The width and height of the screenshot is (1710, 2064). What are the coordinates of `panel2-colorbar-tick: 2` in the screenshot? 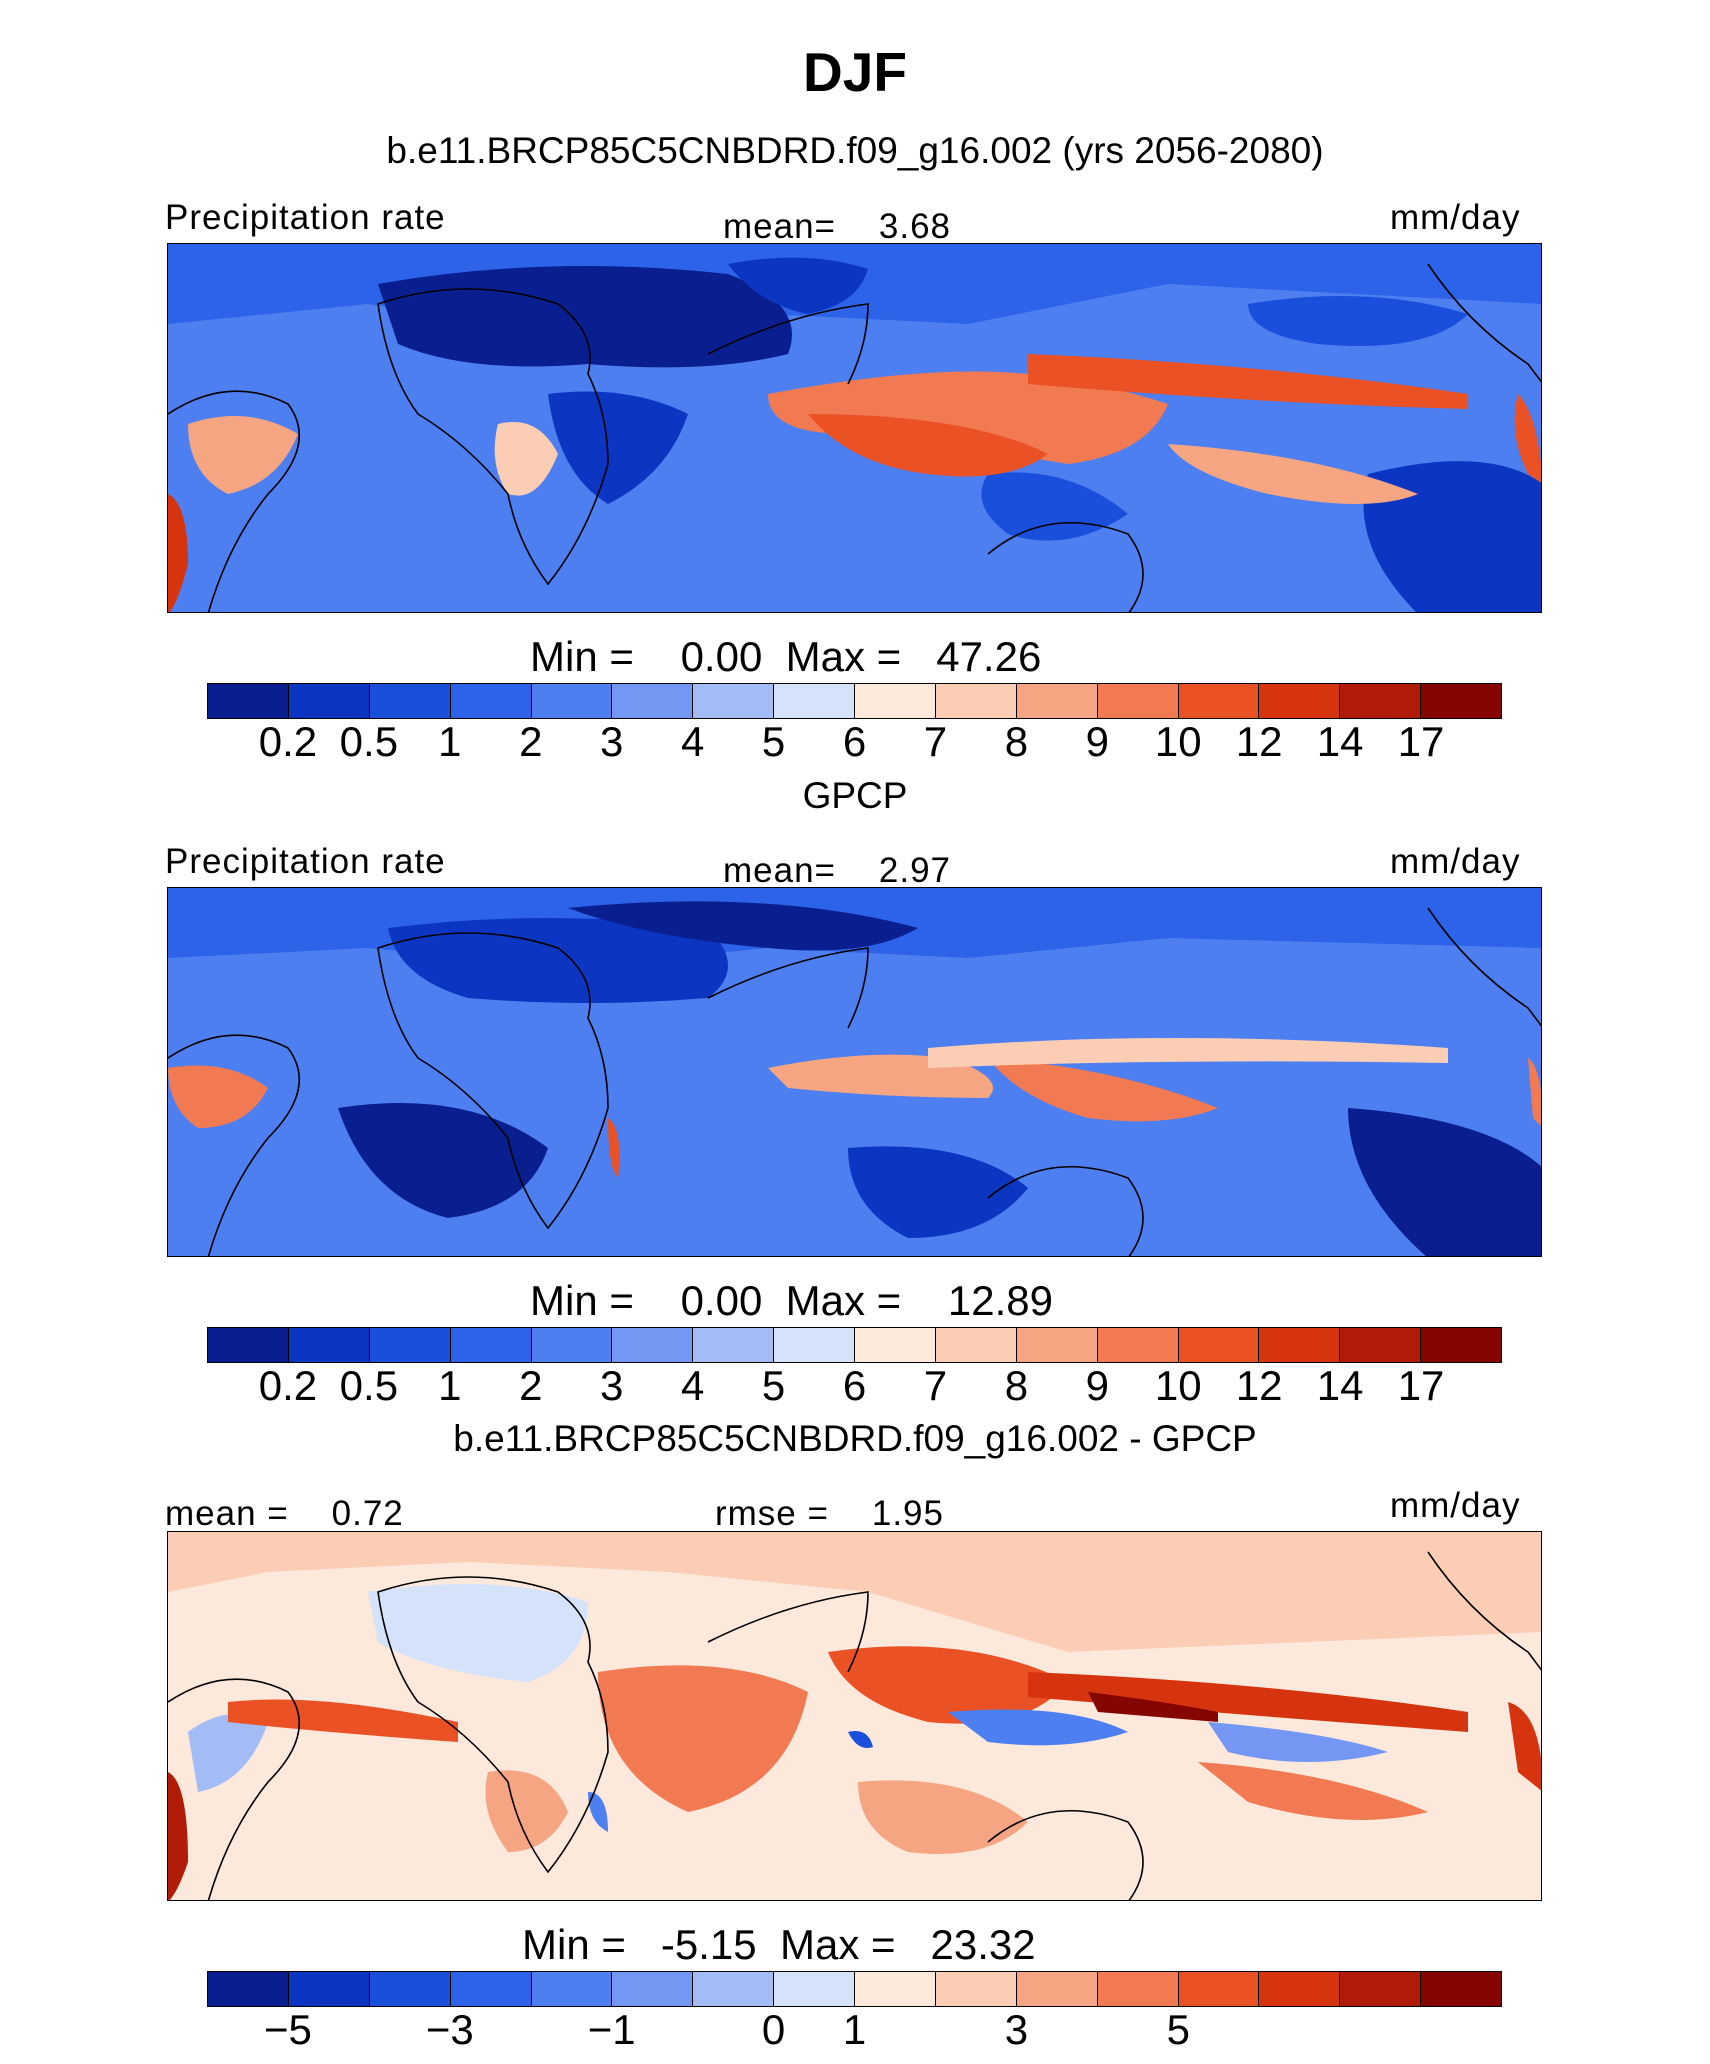 It's located at (531, 1385).